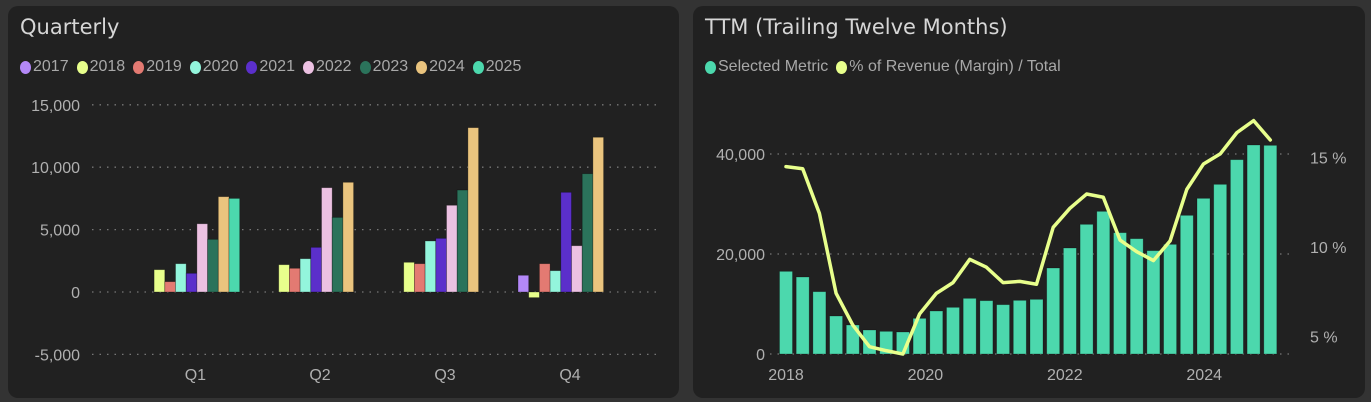 This screenshot has width=1371, height=402. I want to click on legend-item: 2021, so click(270, 67).